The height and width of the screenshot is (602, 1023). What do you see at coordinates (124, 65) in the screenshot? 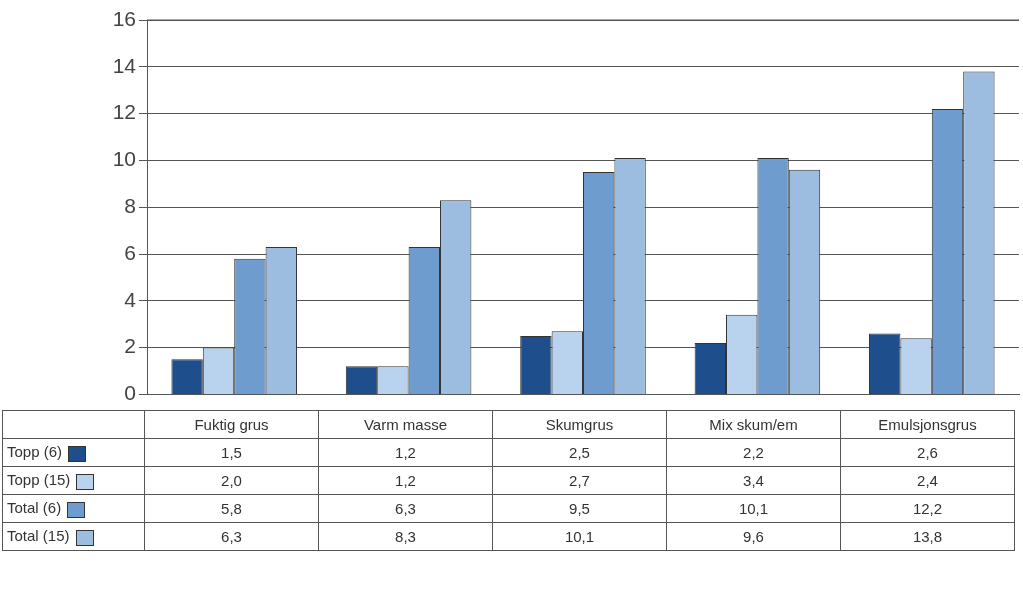
I see `y-tick-label: 14` at bounding box center [124, 65].